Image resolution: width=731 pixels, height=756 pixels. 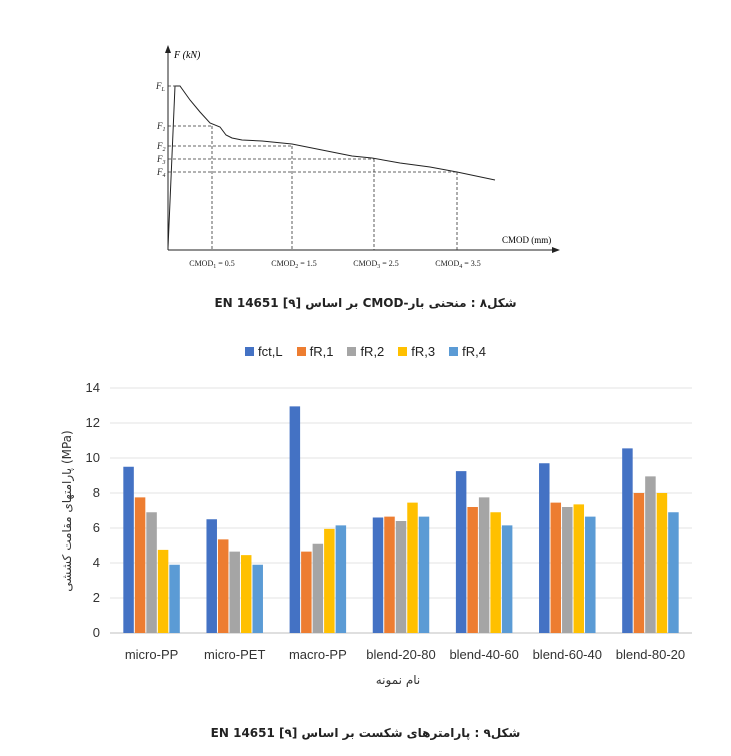 I want to click on bar-blend-20-80-fR1, so click(x=389, y=574).